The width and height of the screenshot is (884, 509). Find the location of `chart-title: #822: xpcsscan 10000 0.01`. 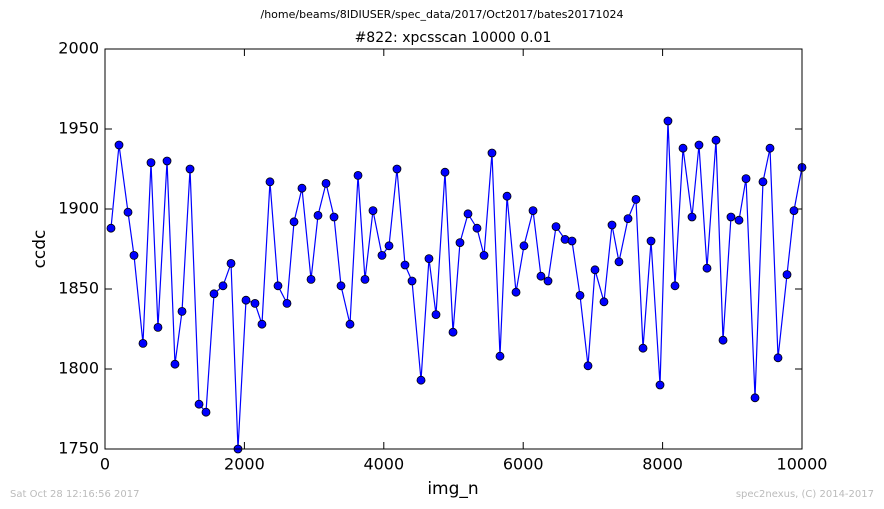

chart-title: #822: xpcsscan 10000 0.01 is located at coordinates (453, 38).